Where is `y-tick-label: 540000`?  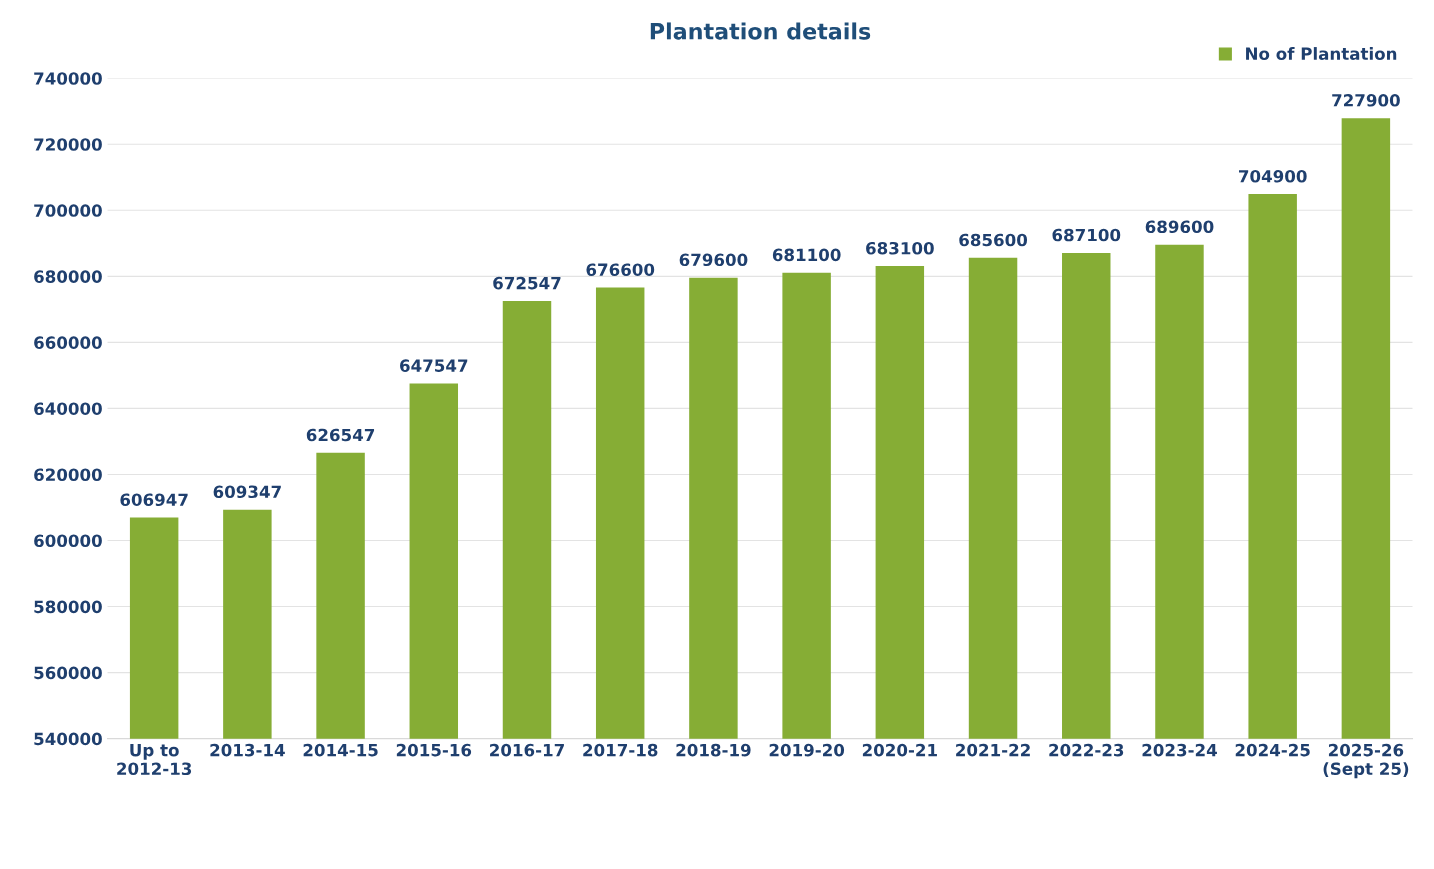
y-tick-label: 540000 is located at coordinates (68, 739).